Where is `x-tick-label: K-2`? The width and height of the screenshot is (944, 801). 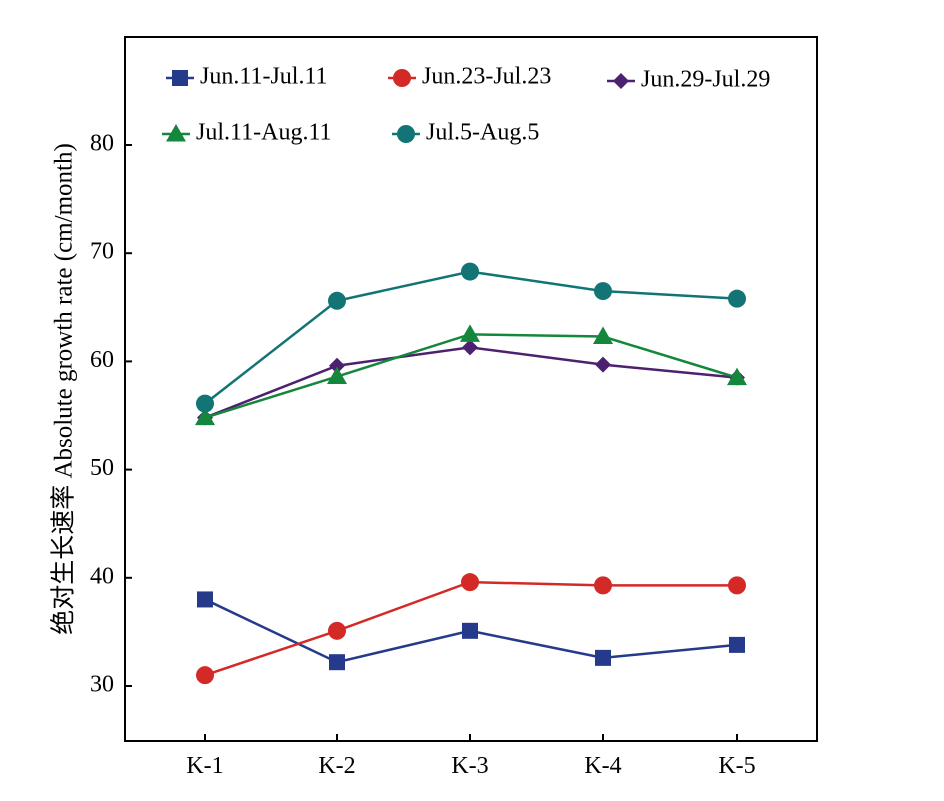 x-tick-label: K-2 is located at coordinates (336, 766).